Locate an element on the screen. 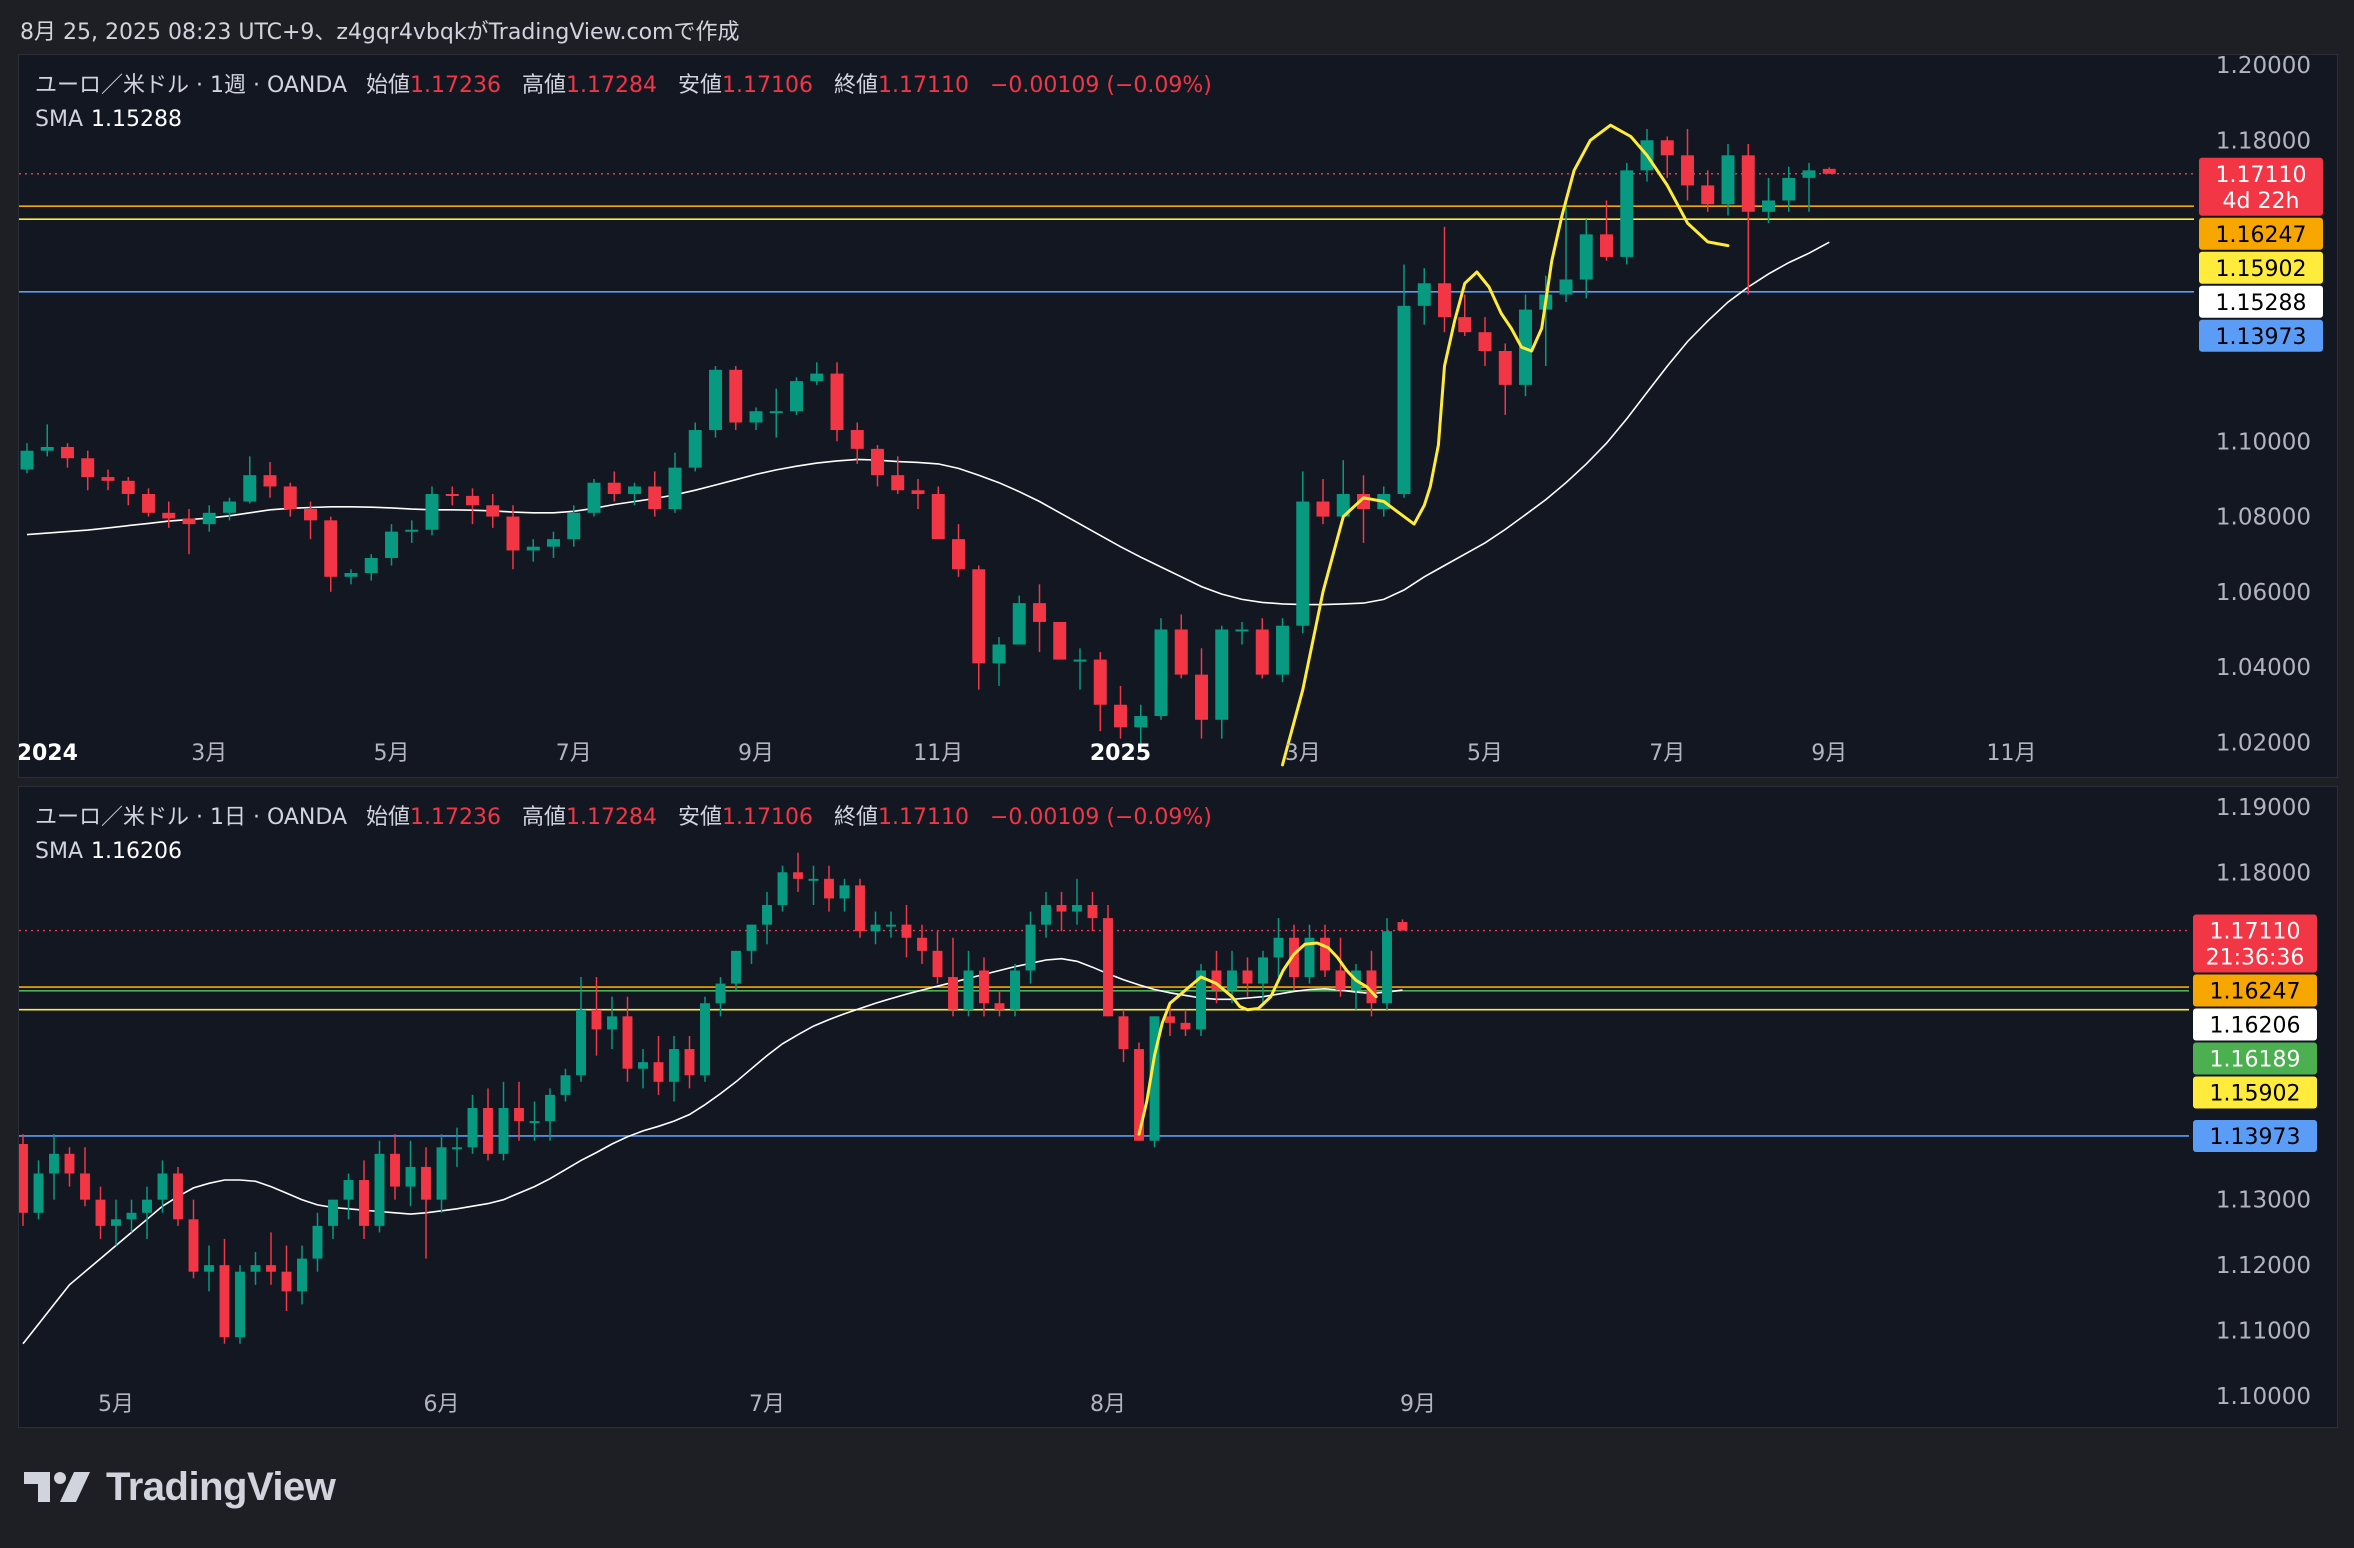 This screenshot has height=1548, width=2354. daily-sma-value: 1.16206 is located at coordinates (136, 851).